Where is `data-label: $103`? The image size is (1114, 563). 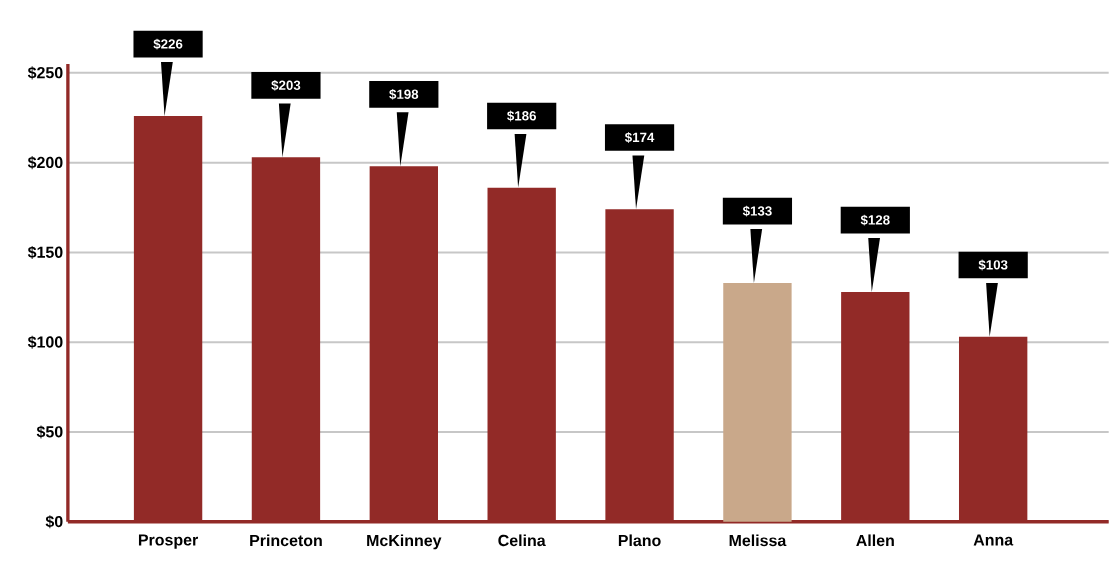
data-label: $103 is located at coordinates (993, 265).